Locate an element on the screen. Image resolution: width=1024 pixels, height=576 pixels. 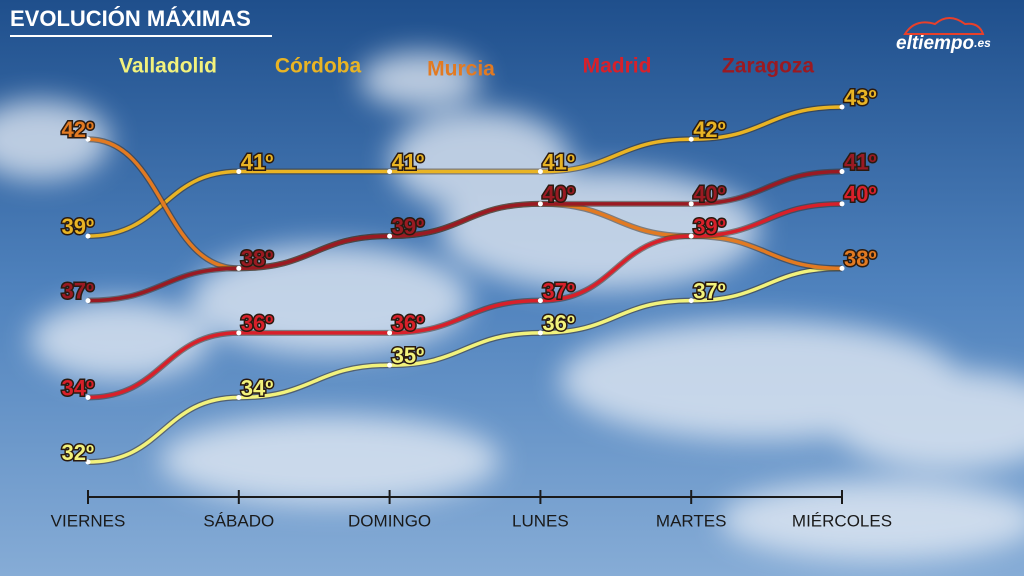
legend-entry: Córdoba is located at coordinates (318, 66).